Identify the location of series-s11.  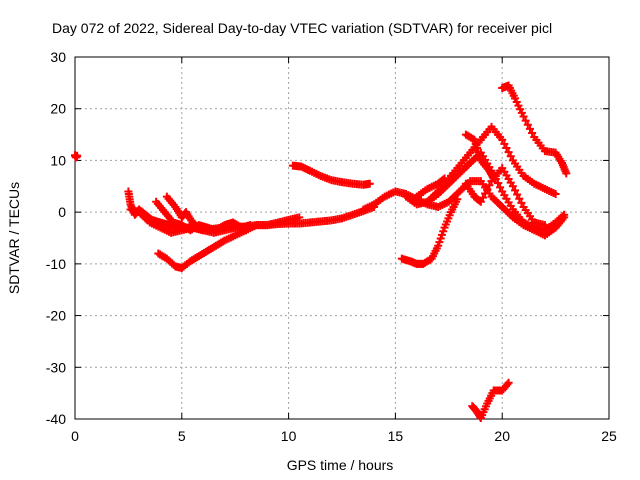
(491, 164).